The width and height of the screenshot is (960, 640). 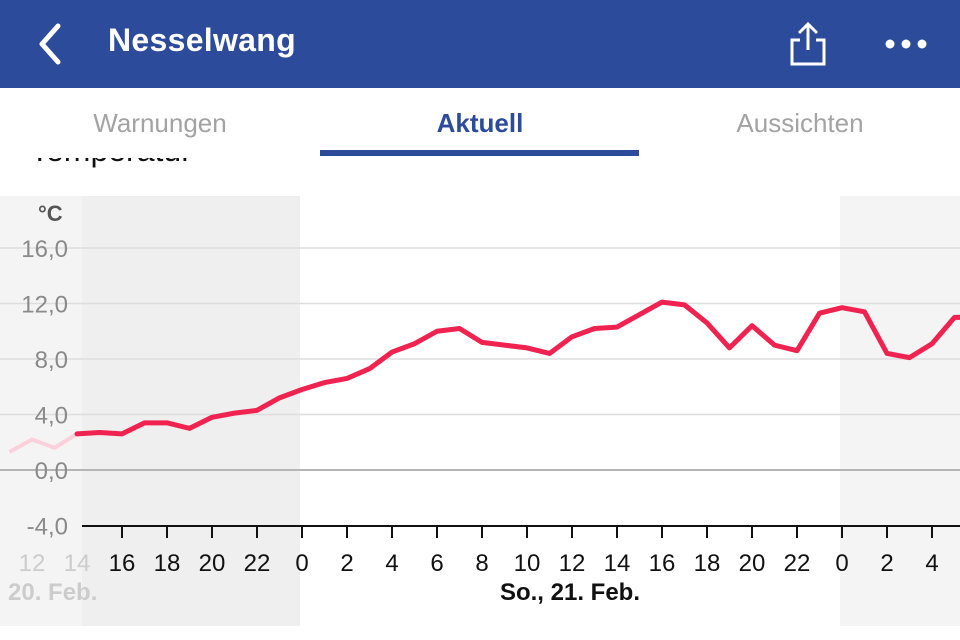 I want to click on y-tick-label: 12,0, so click(x=44, y=305).